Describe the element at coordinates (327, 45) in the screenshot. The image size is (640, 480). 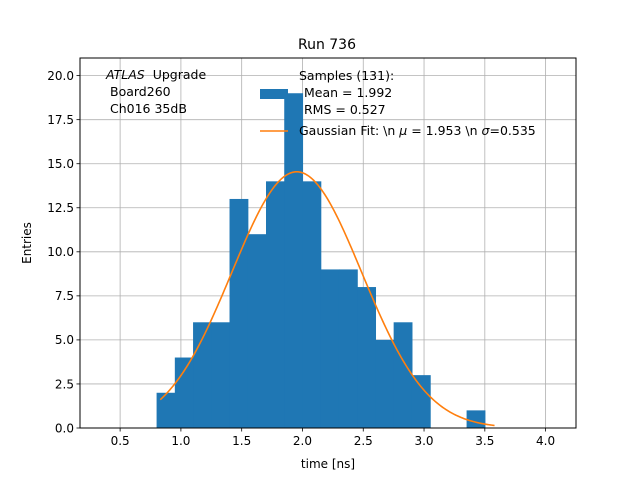
I see `chart-title: Run 736` at that location.